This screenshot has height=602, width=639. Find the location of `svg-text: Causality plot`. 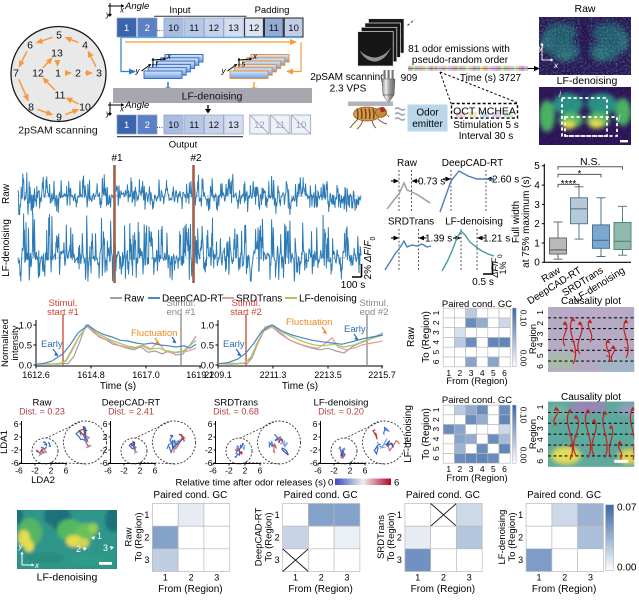

svg-text: Causality plot is located at coordinates (591, 397).